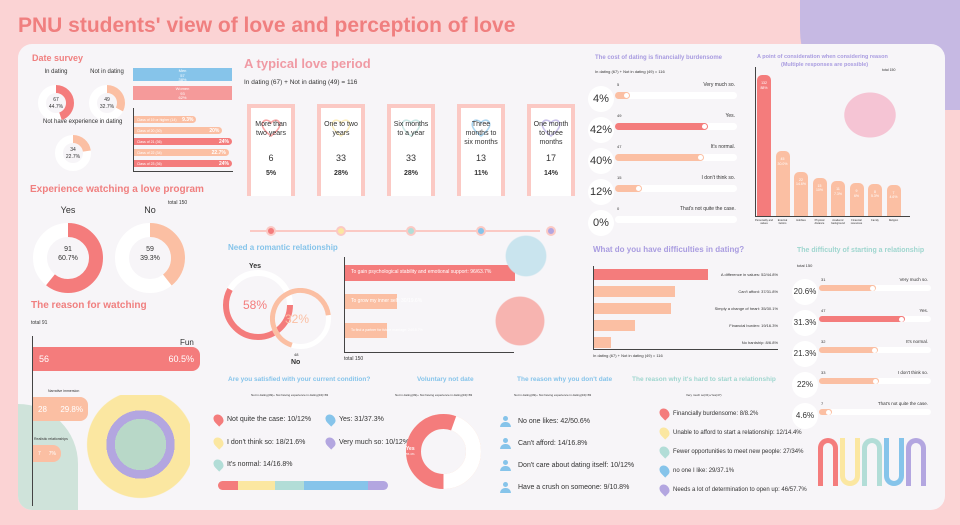 The width and height of the screenshot is (960, 525). What do you see at coordinates (223, 141) in the screenshot?
I see `class-pct: 24%` at bounding box center [223, 141].